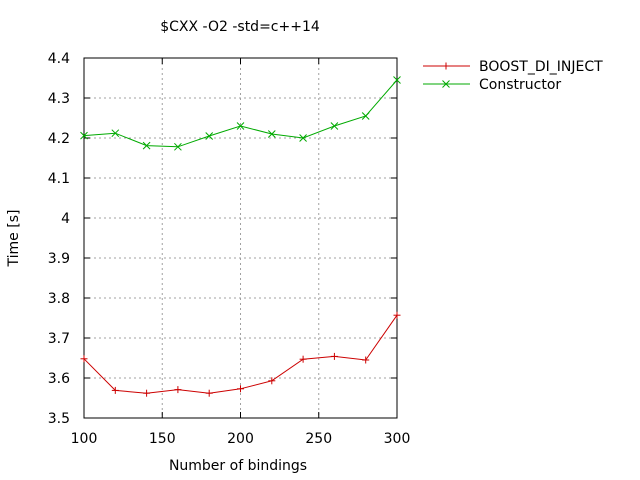  I want to click on legend-entry: Constructor, so click(492, 85).